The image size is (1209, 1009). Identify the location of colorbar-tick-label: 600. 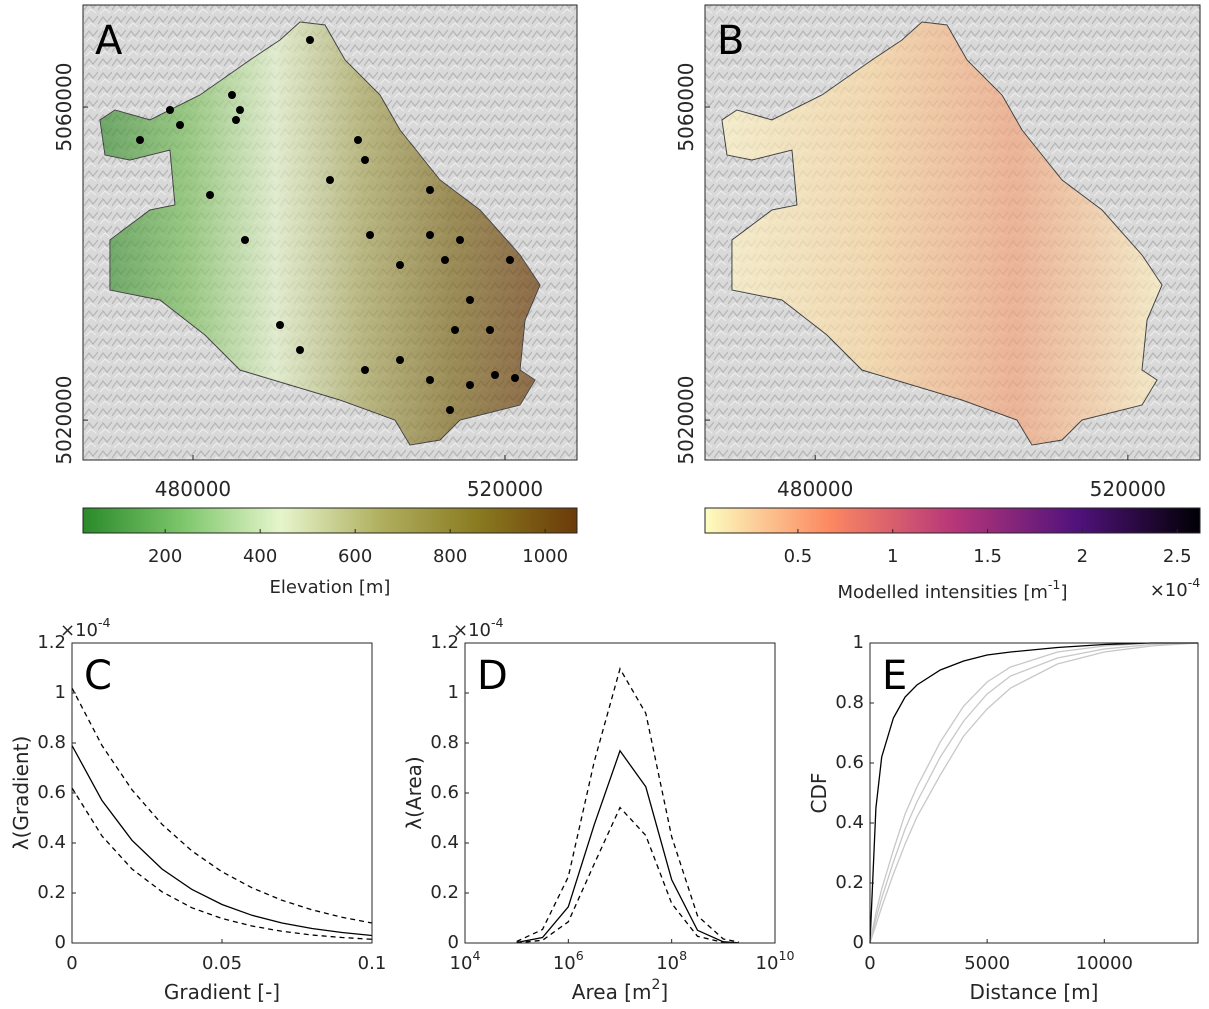
(355, 556).